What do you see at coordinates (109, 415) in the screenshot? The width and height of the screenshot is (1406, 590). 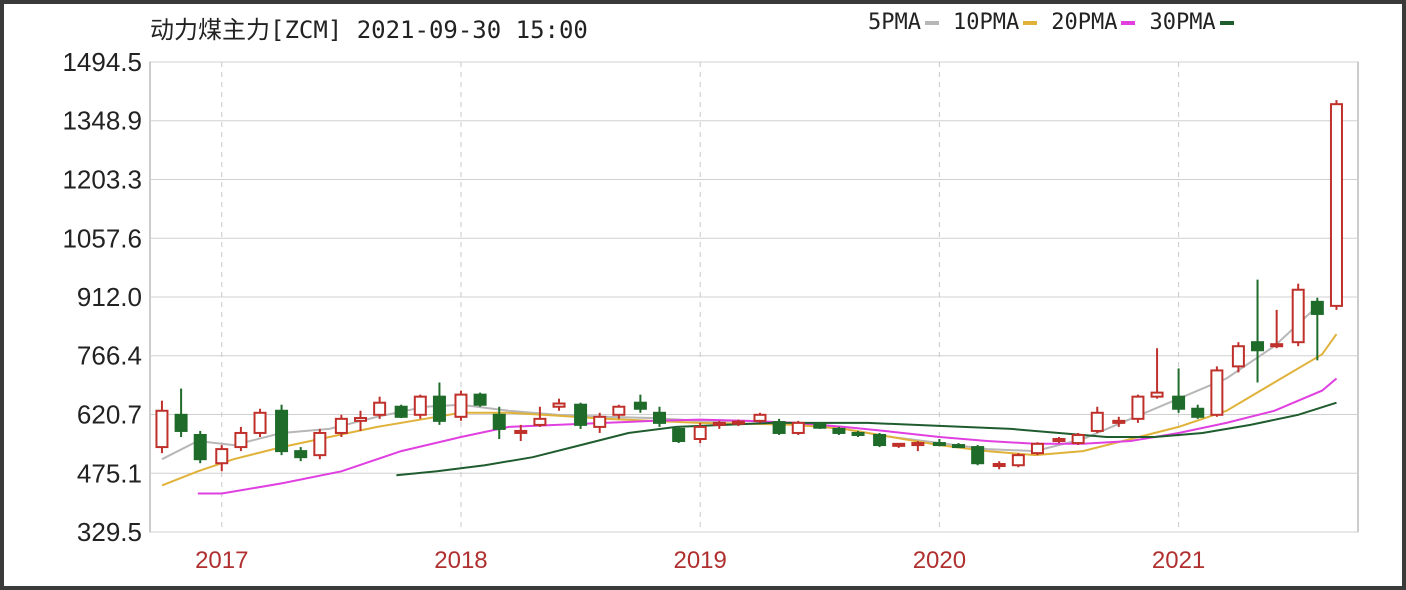 I see `y-tick-label: 620.7` at bounding box center [109, 415].